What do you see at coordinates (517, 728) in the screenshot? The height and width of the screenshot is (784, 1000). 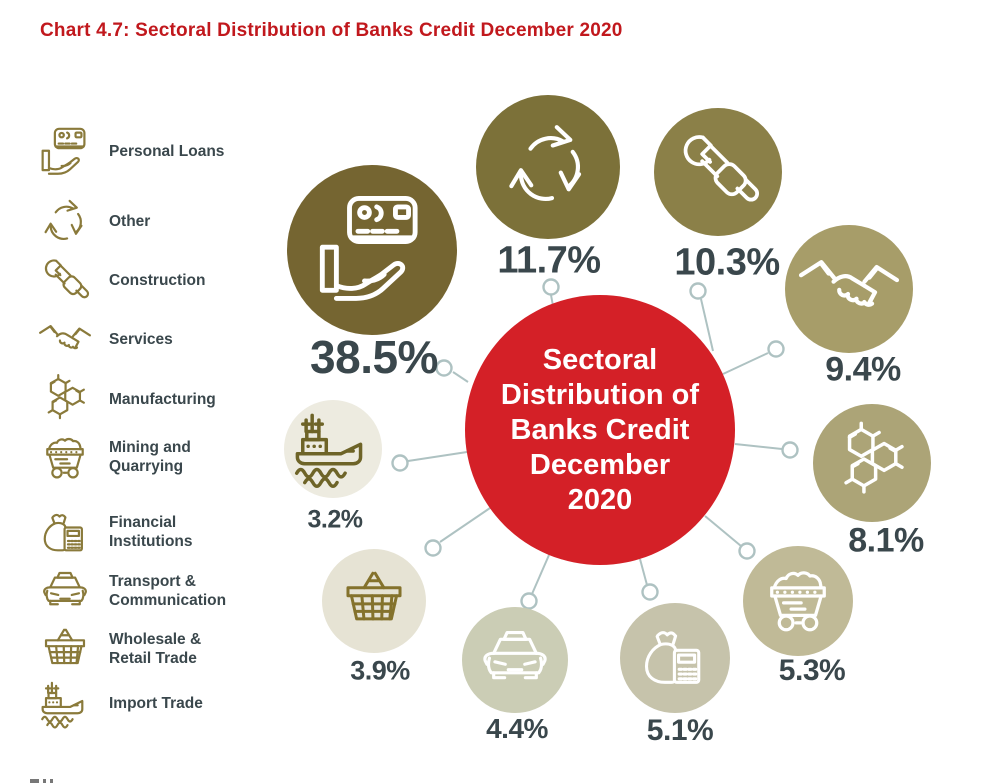 I see `value-label-transport-communication: 4.4%` at bounding box center [517, 728].